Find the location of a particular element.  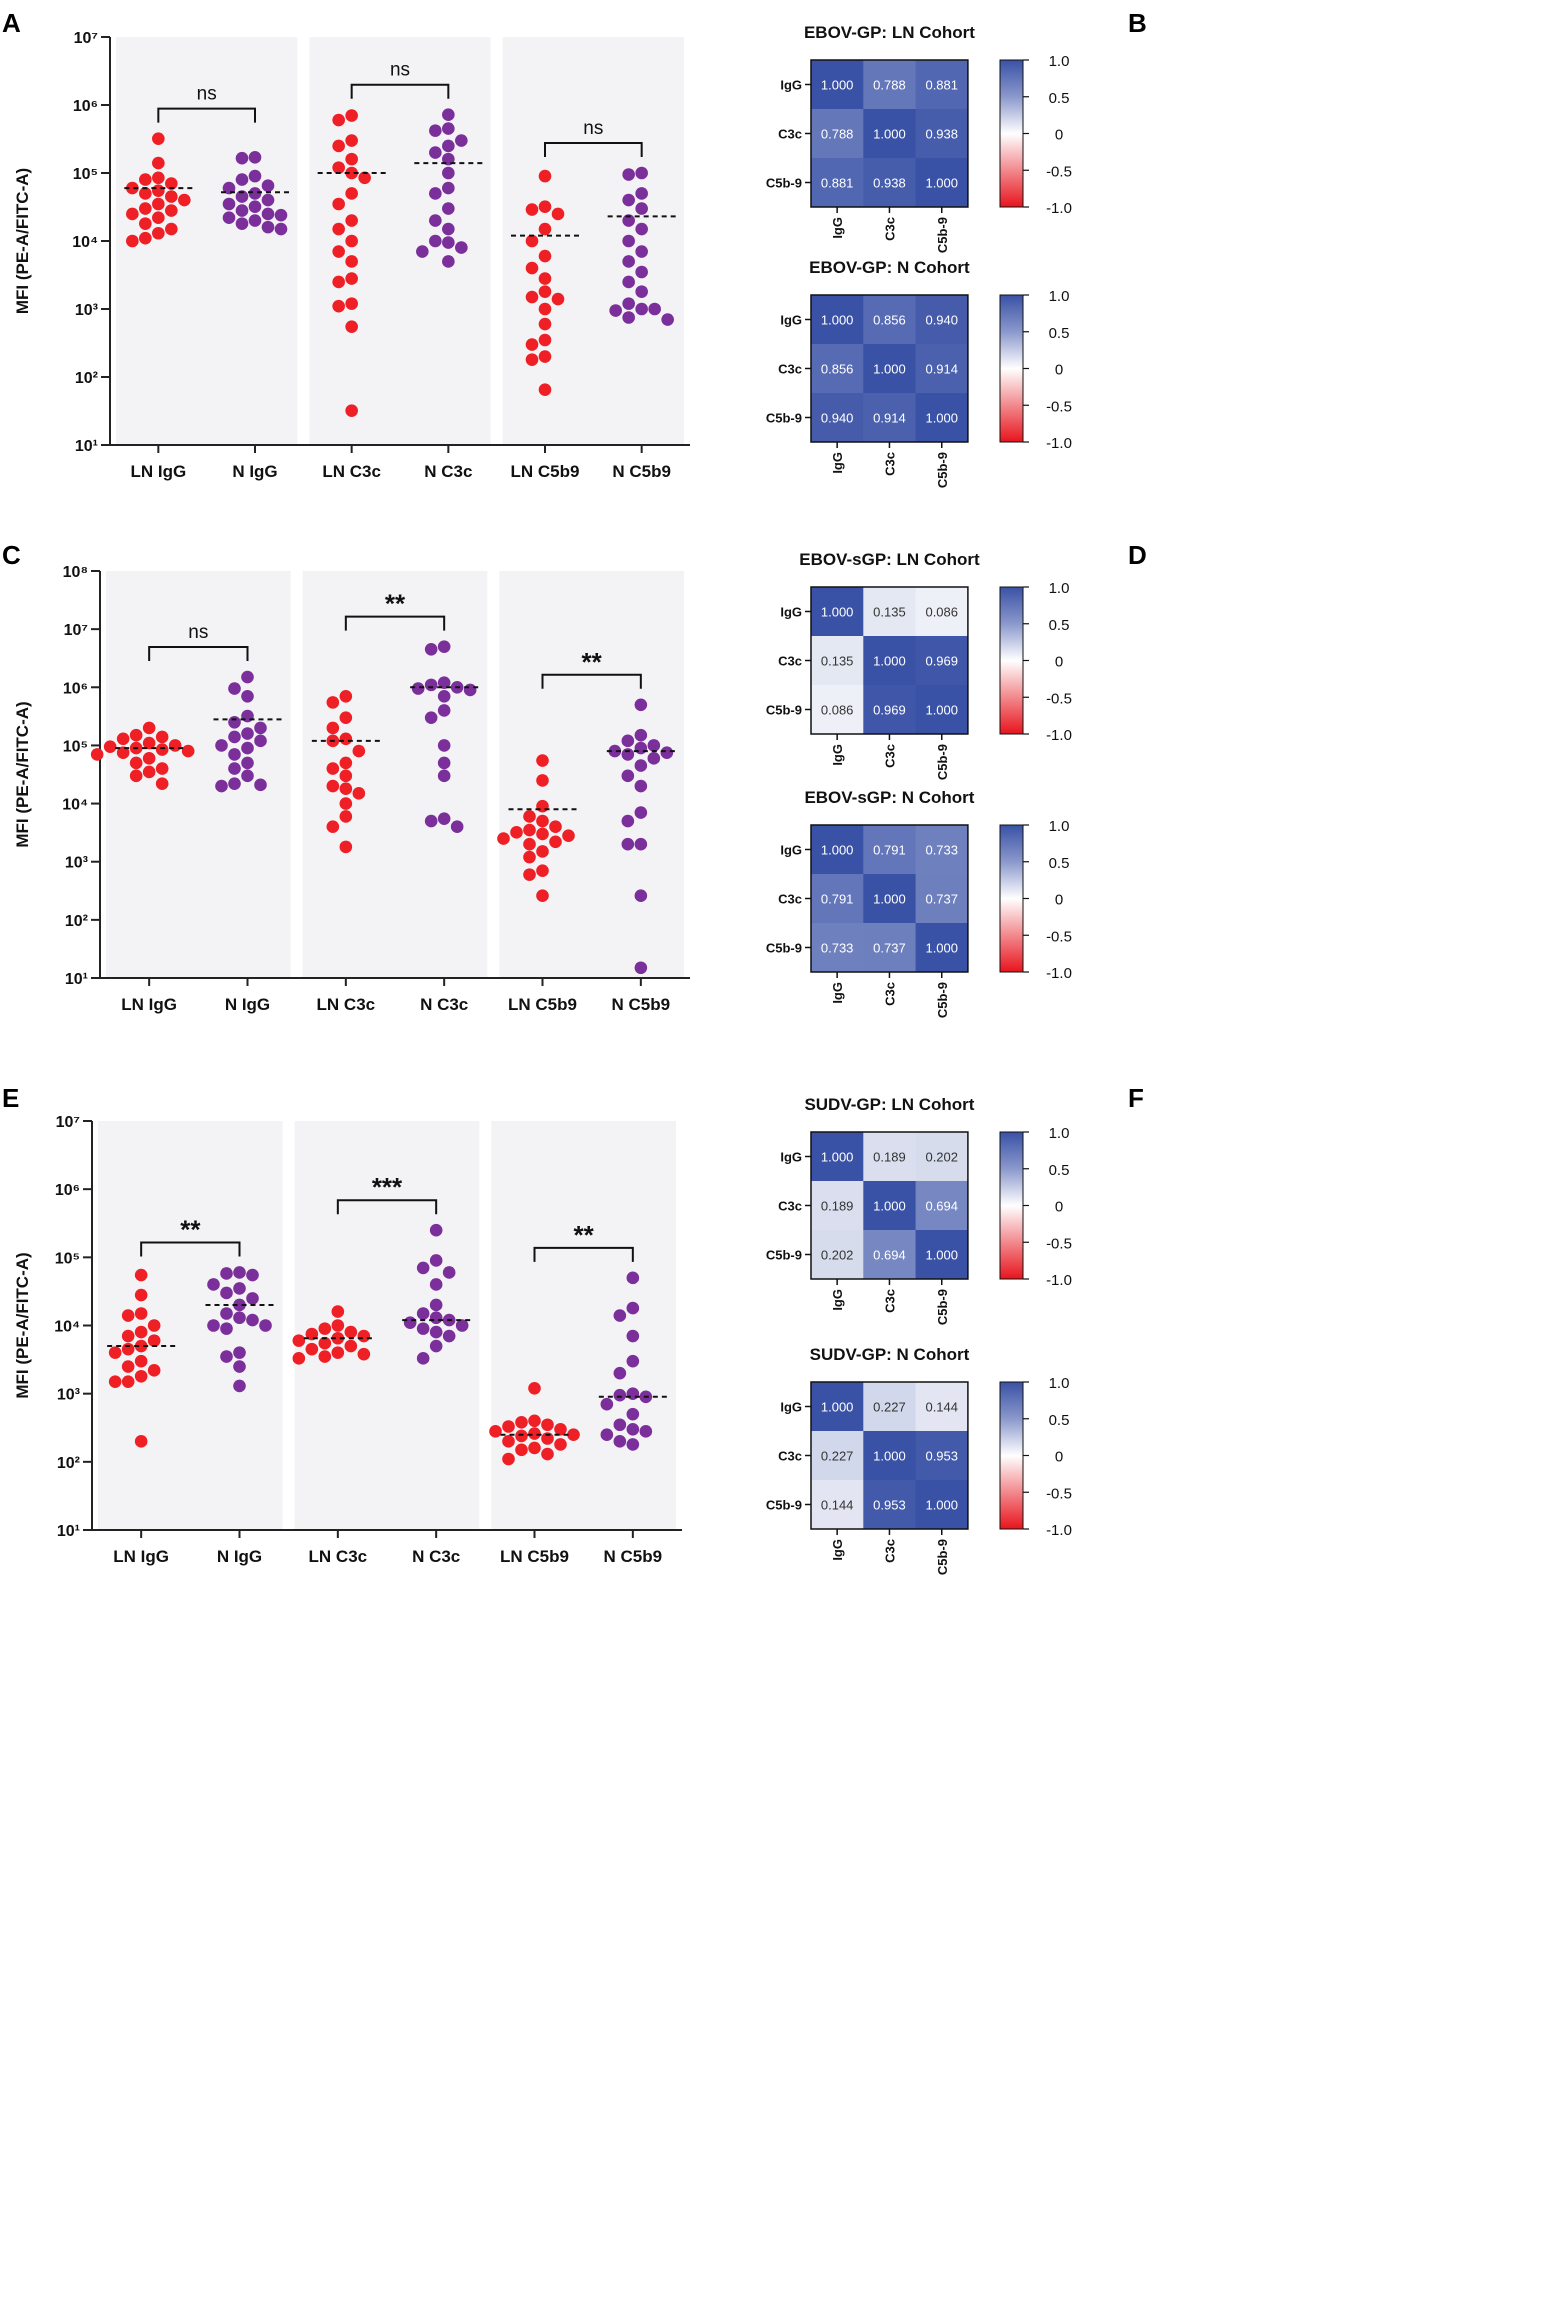

panel-letter: D is located at coordinates (1137, 555).